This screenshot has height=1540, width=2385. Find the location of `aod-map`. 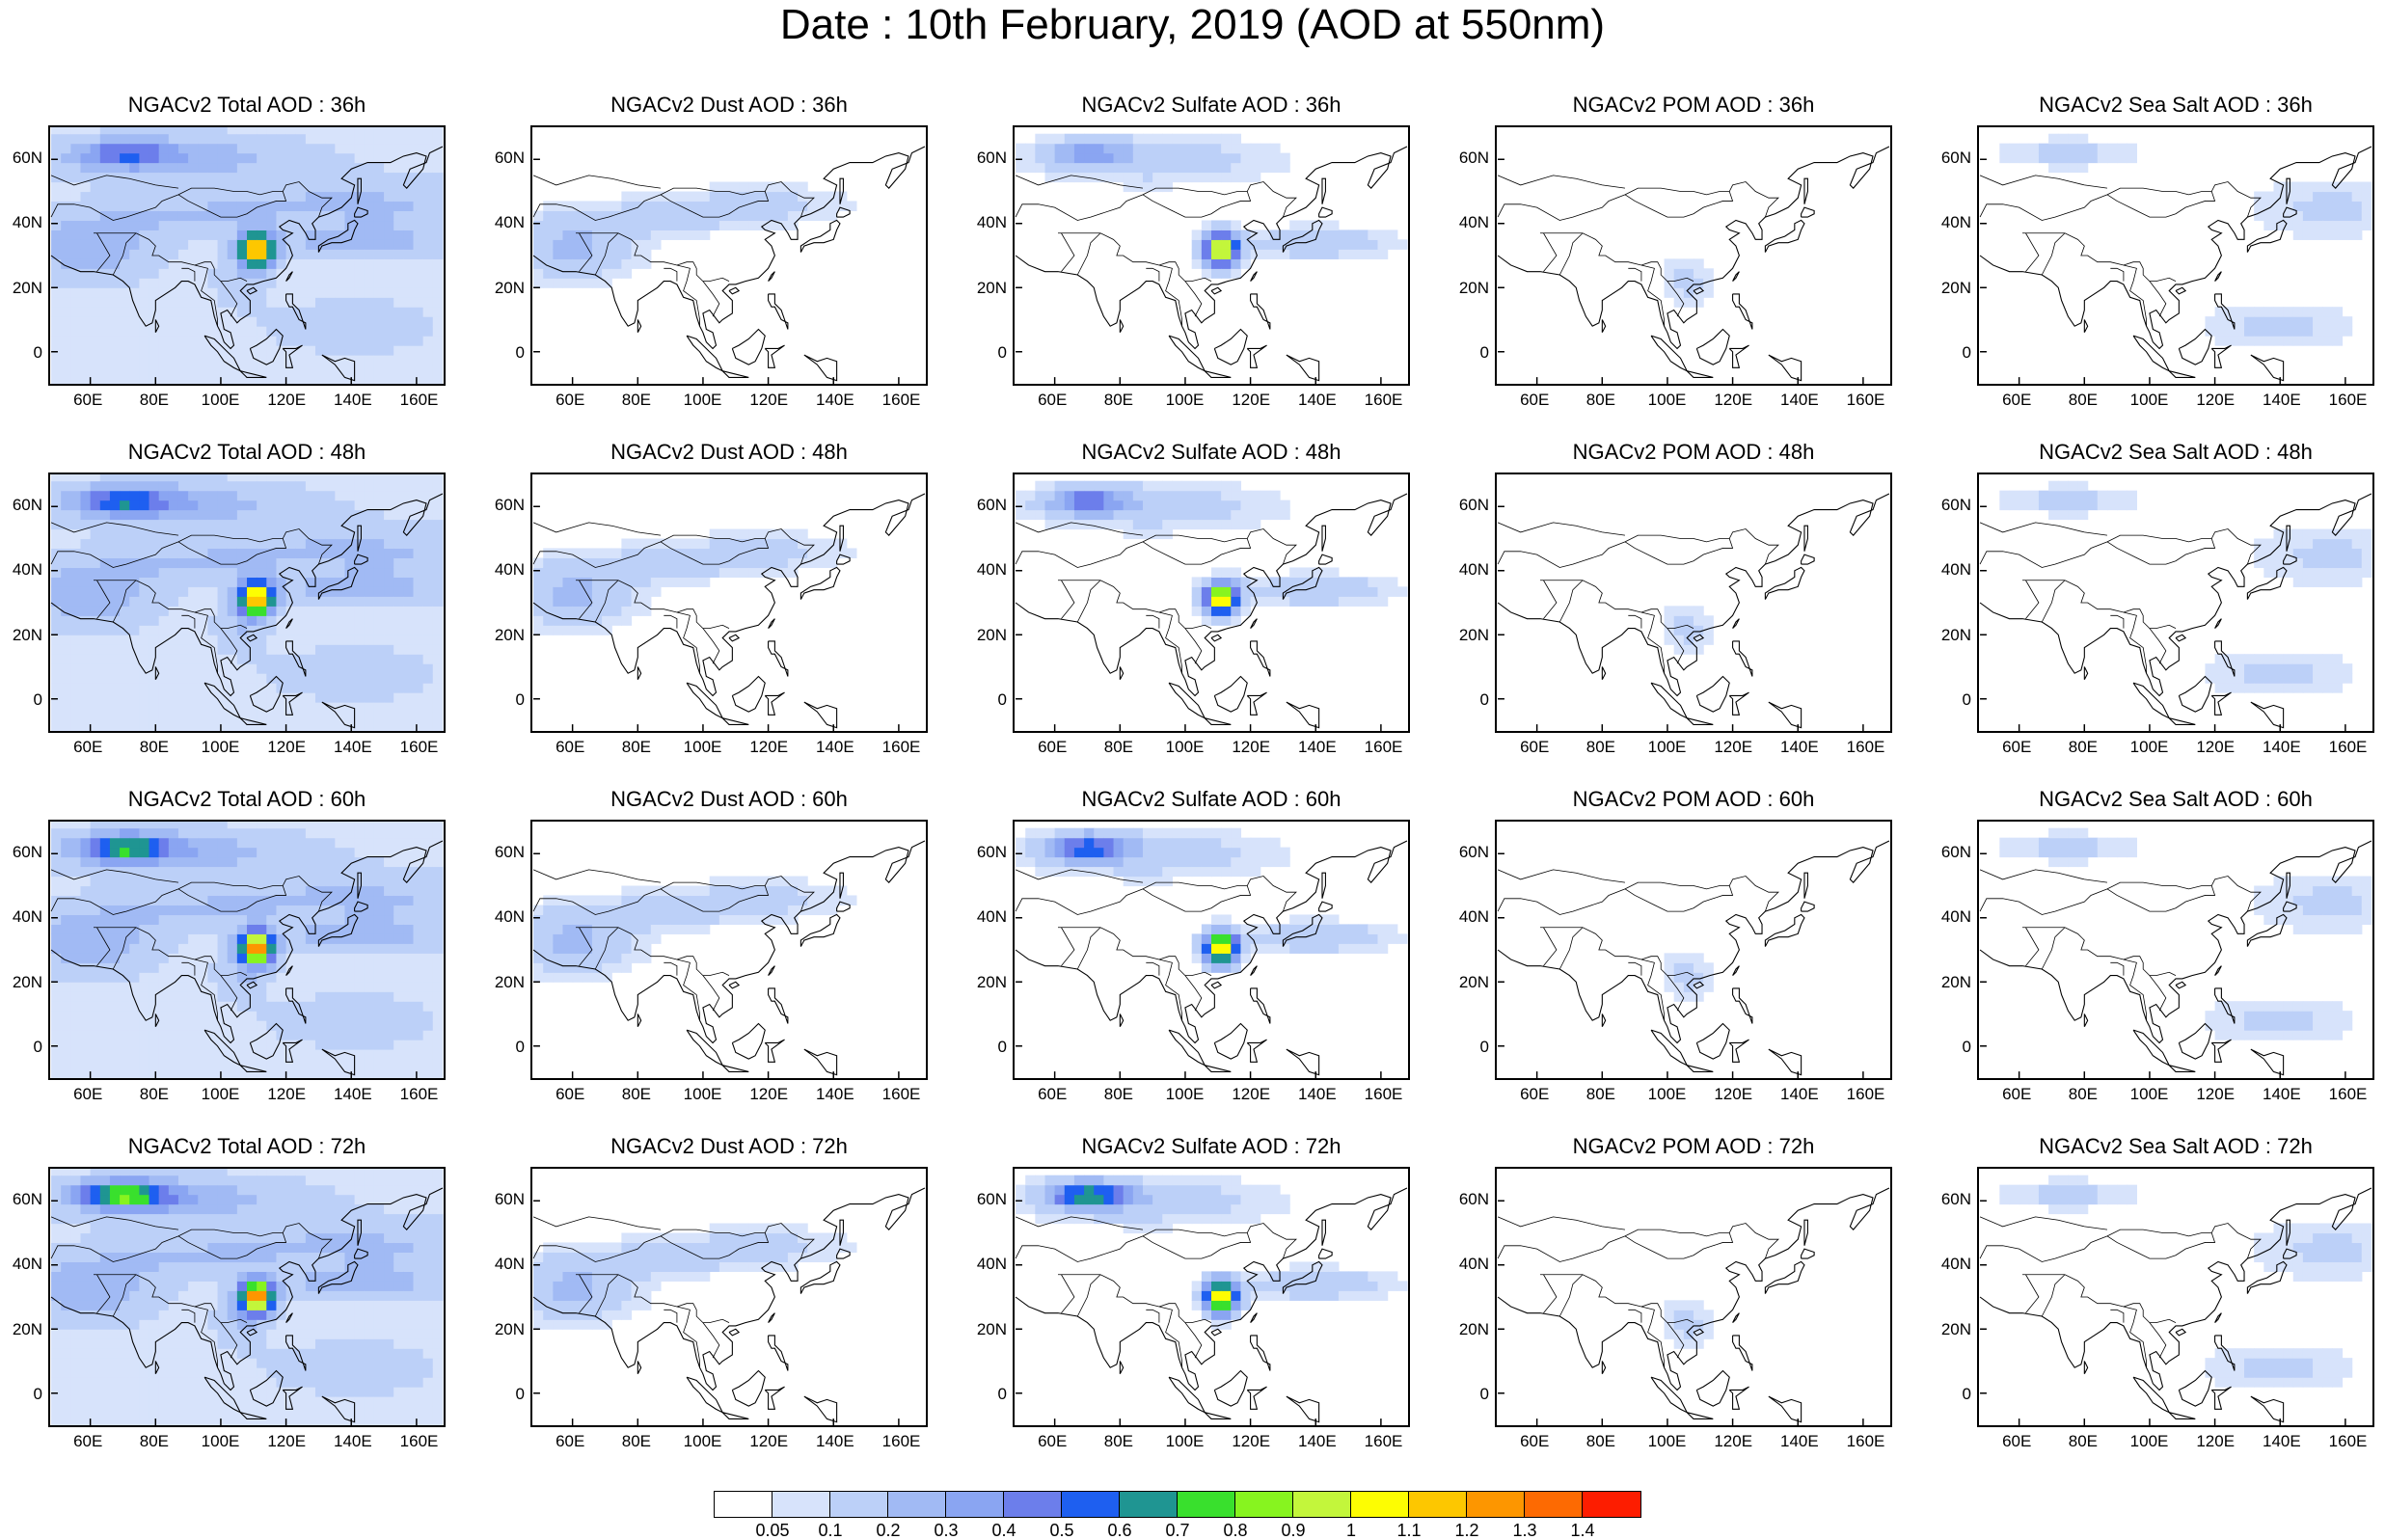

aod-map is located at coordinates (247, 950).